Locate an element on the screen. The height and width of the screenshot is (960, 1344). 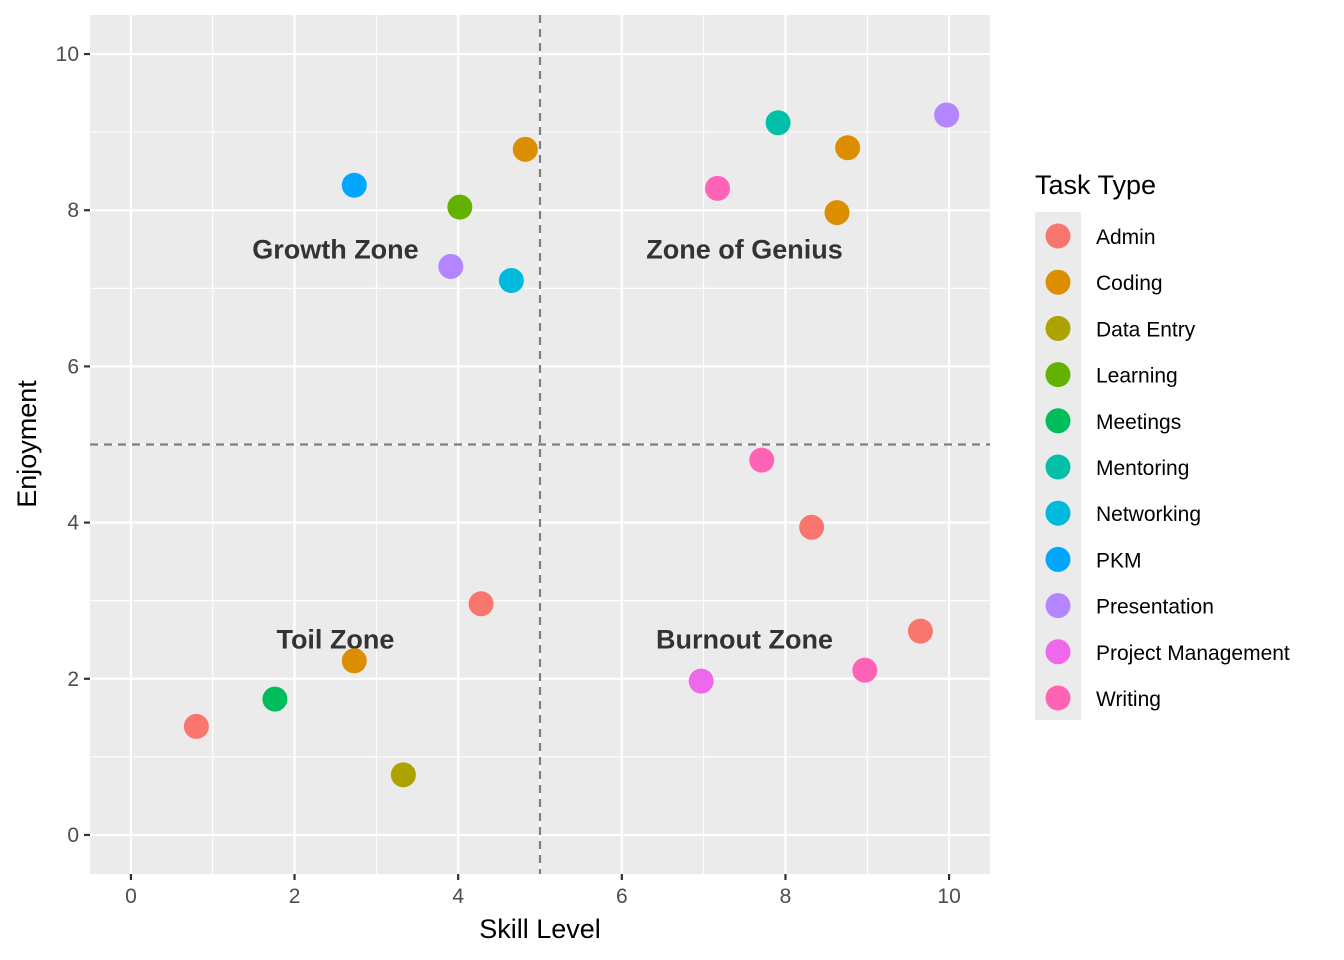
x-axis-ticks: 0 2 4 6 8 10 is located at coordinates (543, 891).